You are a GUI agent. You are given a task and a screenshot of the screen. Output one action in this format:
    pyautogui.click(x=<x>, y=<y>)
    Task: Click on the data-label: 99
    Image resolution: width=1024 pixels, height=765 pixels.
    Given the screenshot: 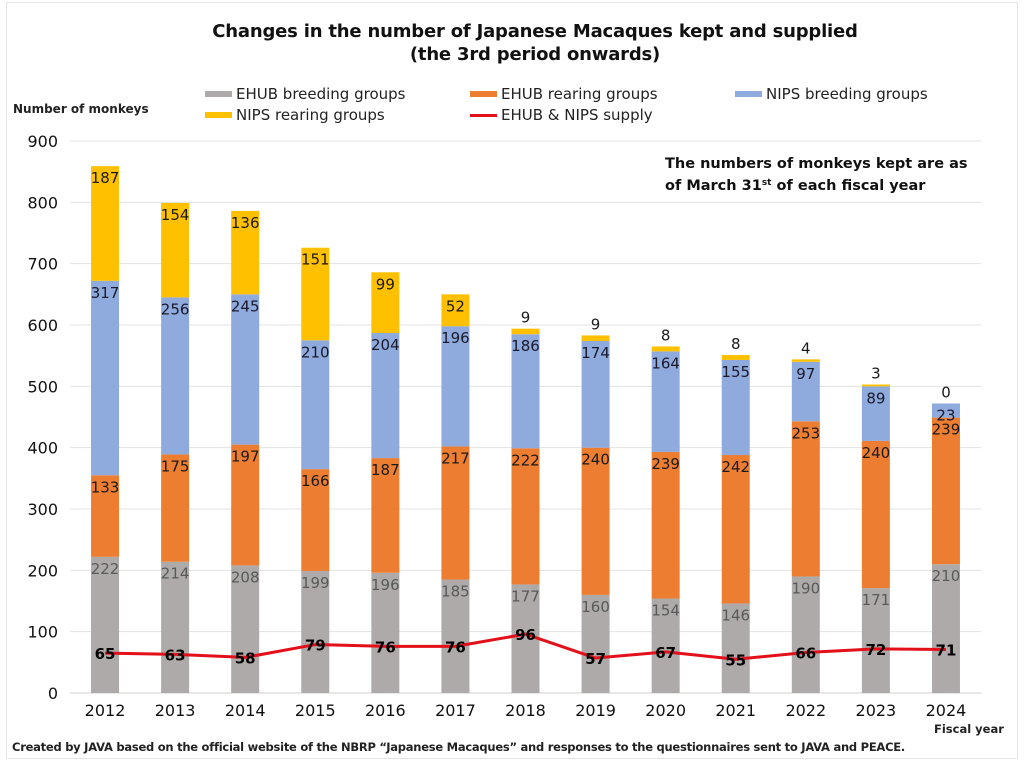 What is the action you would take?
    pyautogui.click(x=385, y=284)
    